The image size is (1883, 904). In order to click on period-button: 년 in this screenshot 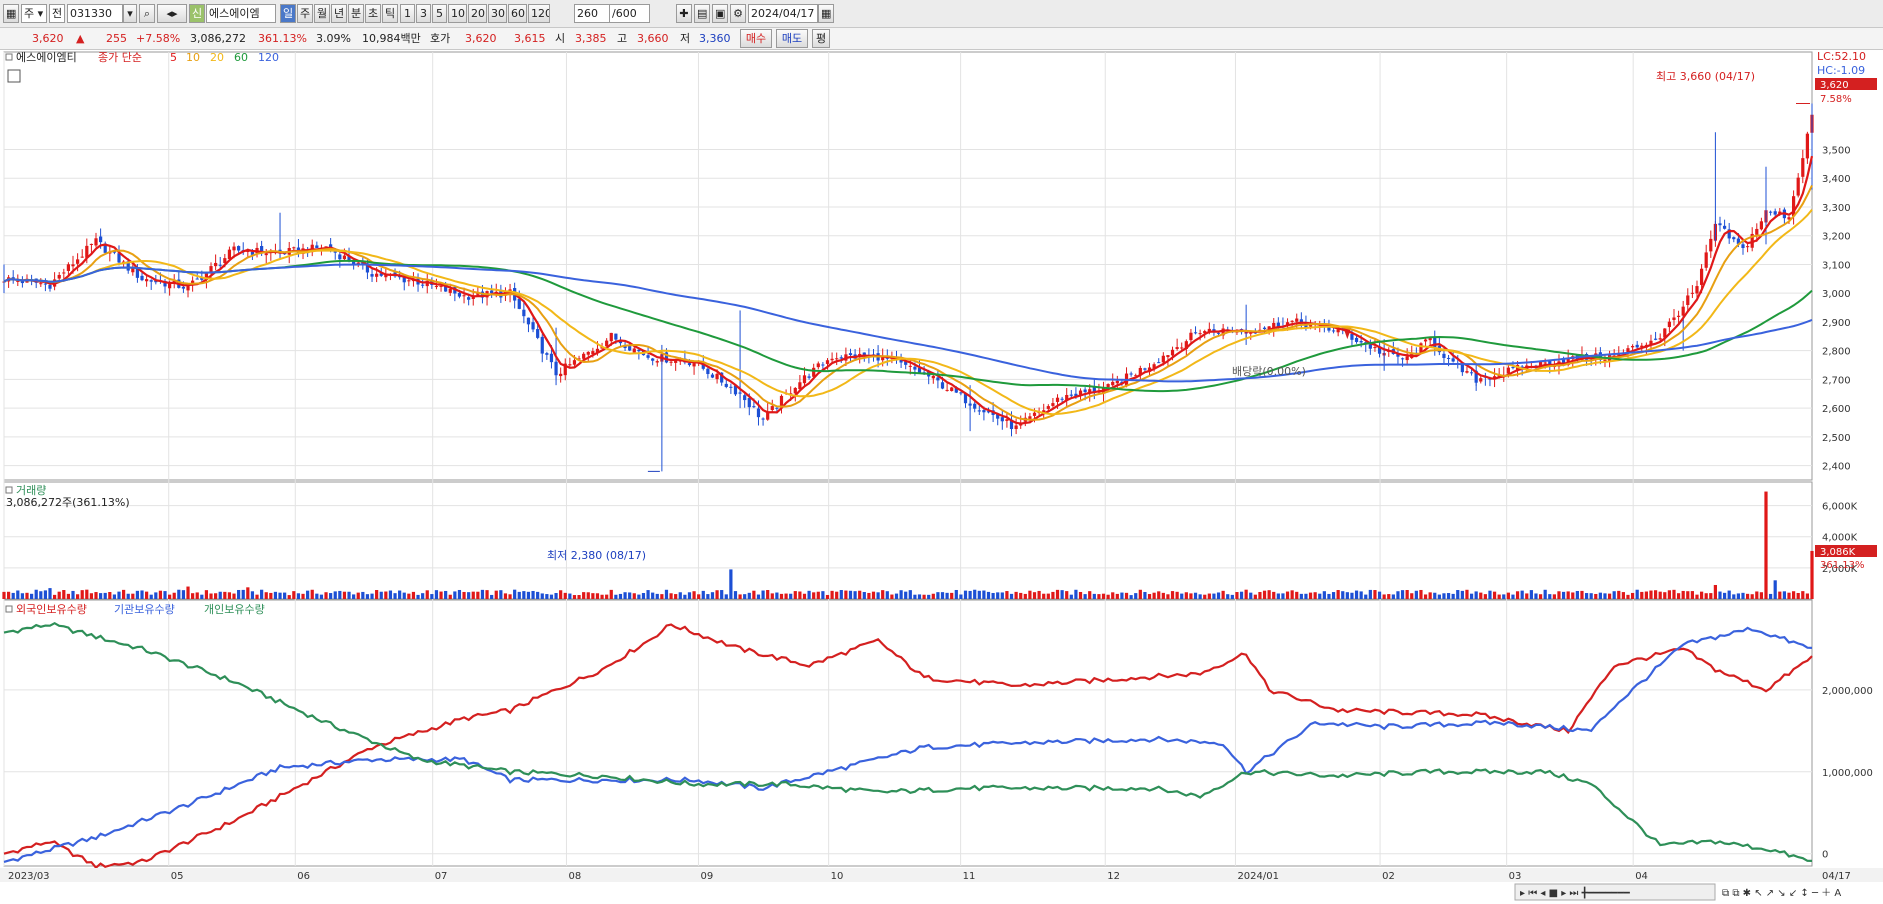, I will do `click(339, 13)`.